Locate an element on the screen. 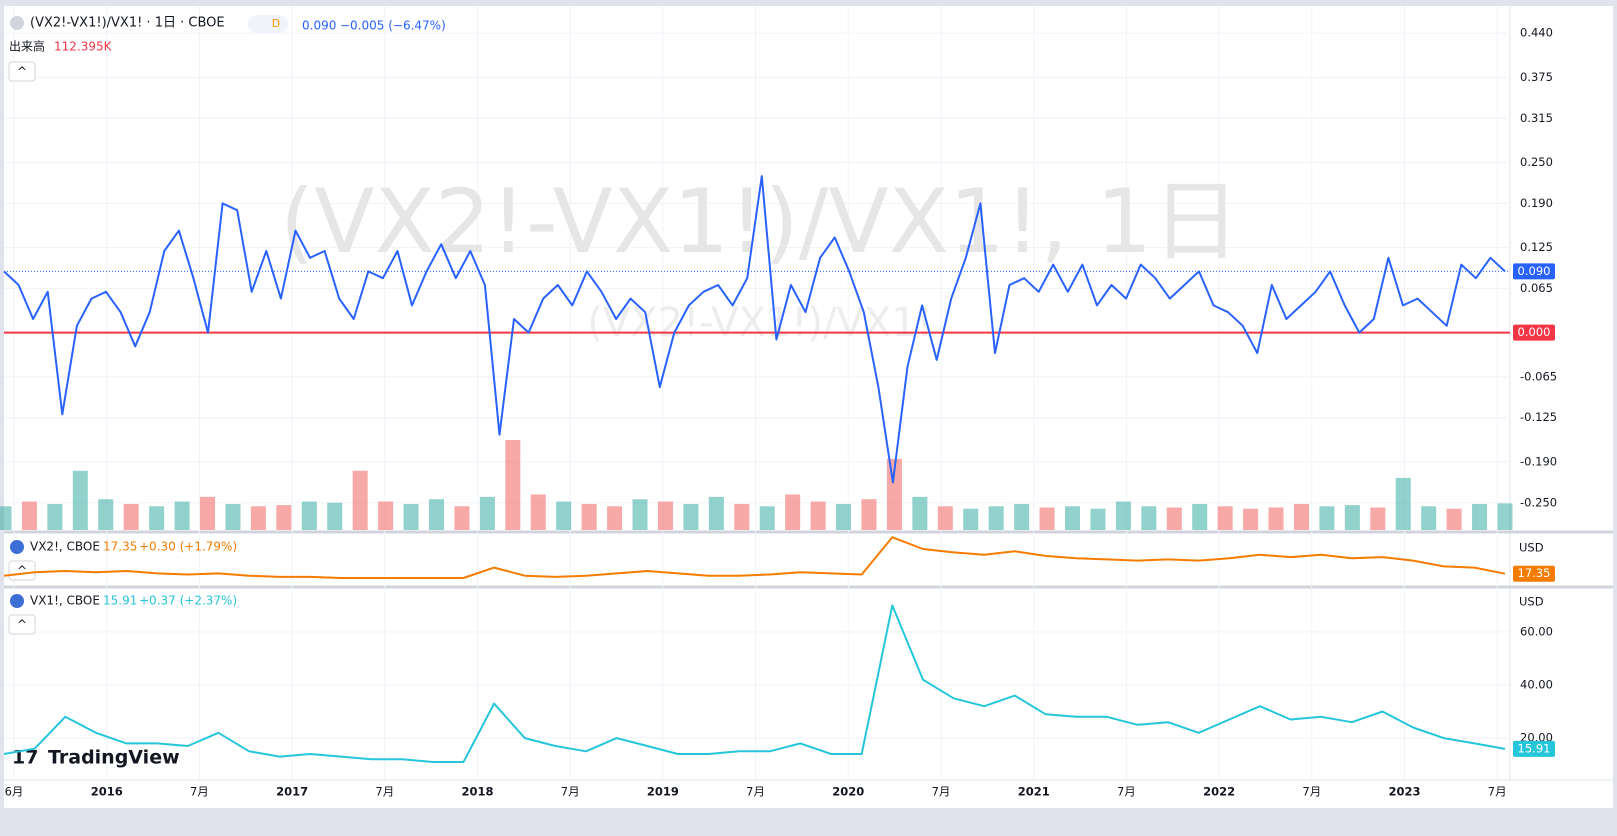 The width and height of the screenshot is (1617, 836). time-label: 2019 is located at coordinates (663, 792).